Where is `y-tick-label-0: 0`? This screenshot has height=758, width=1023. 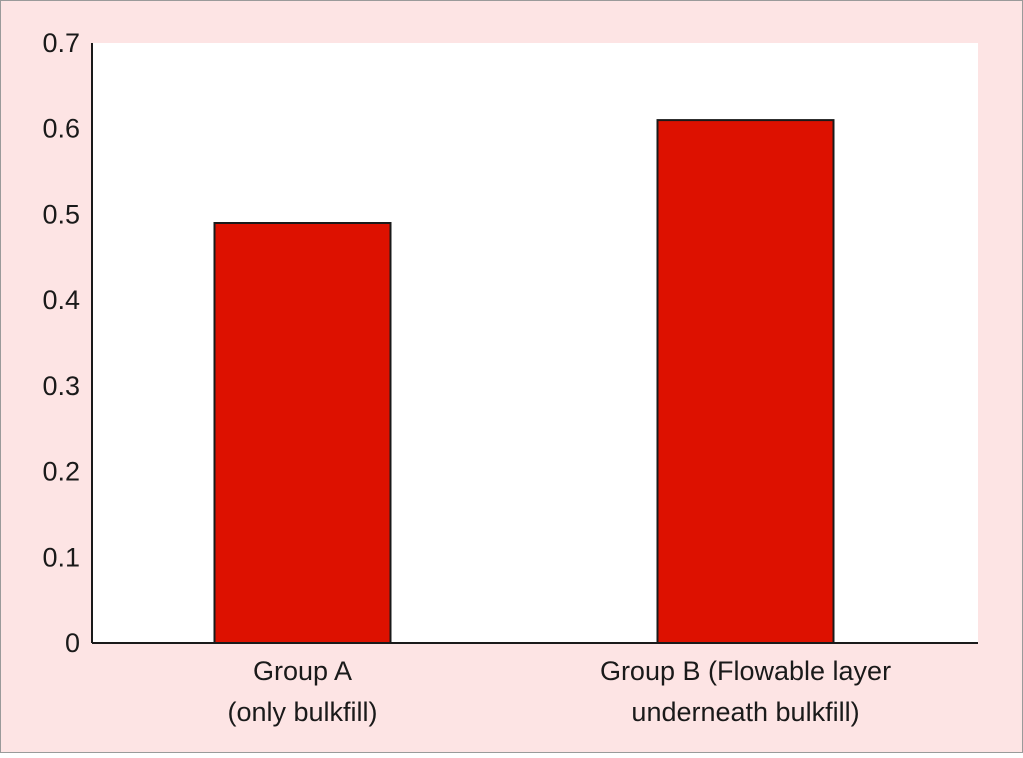 y-tick-label-0: 0 is located at coordinates (72, 643).